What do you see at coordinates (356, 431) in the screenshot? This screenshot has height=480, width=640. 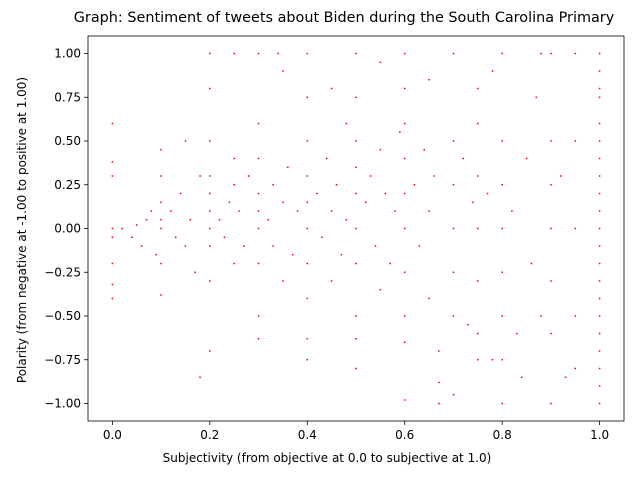 I see `x-axis: 0.0 0.2 0.4 0.6 0.8 1.0` at bounding box center [356, 431].